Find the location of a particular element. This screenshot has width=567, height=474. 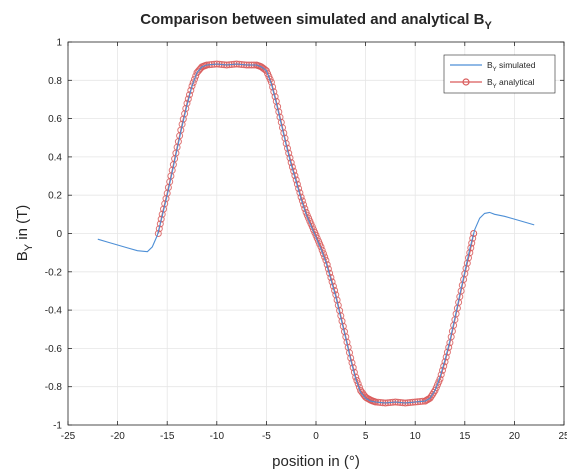

legend-analytical-label: BY analytical is located at coordinates (511, 83).